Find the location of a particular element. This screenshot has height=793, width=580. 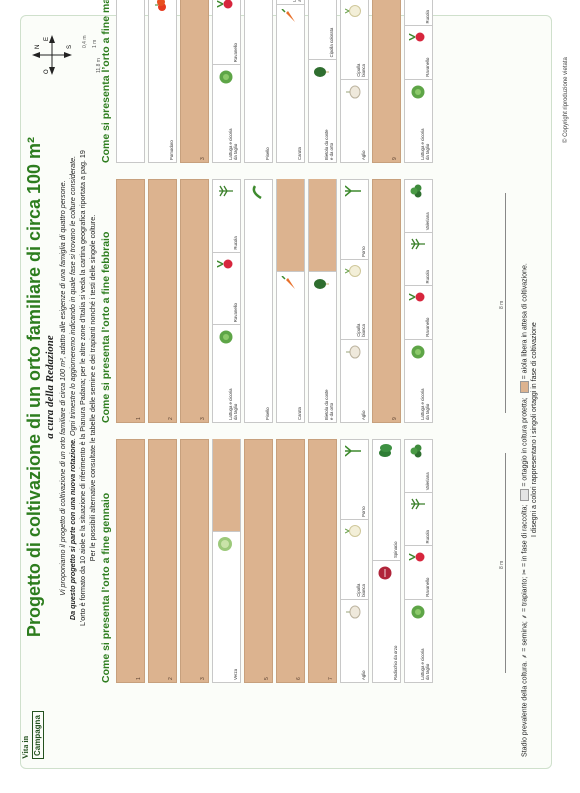

garden-bed-2: 2 is located at coordinates (162, 301).